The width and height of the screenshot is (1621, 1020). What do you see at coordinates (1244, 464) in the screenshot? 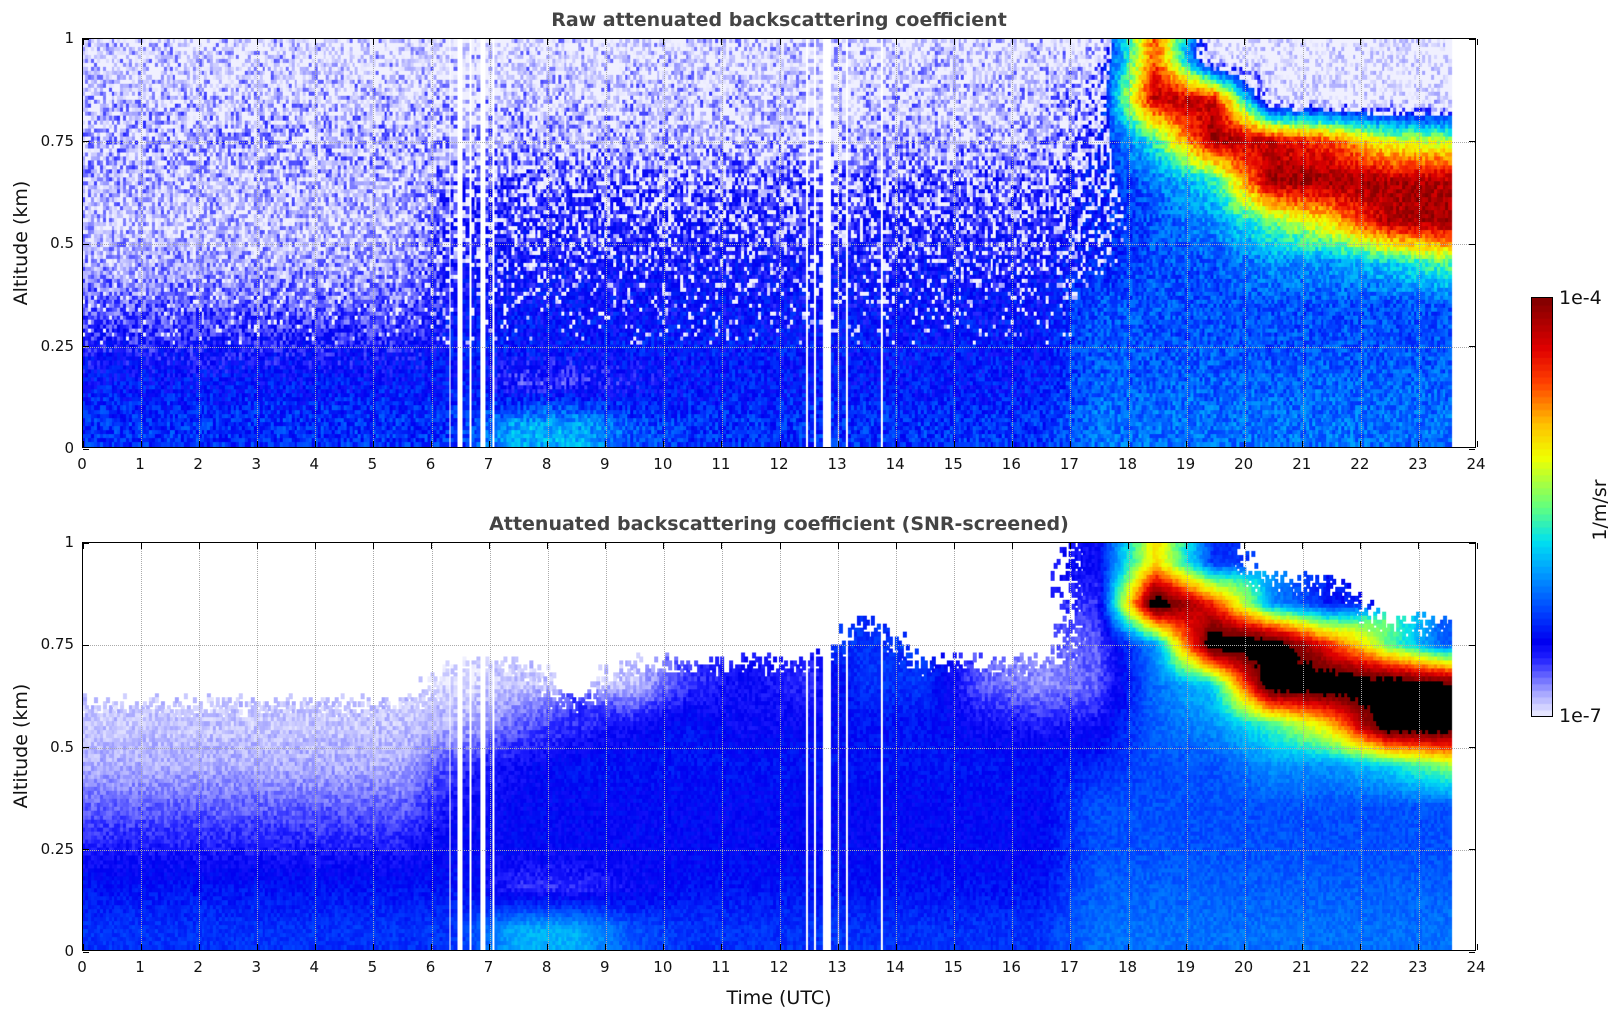
I see `x-tick-label: 20` at bounding box center [1244, 464].